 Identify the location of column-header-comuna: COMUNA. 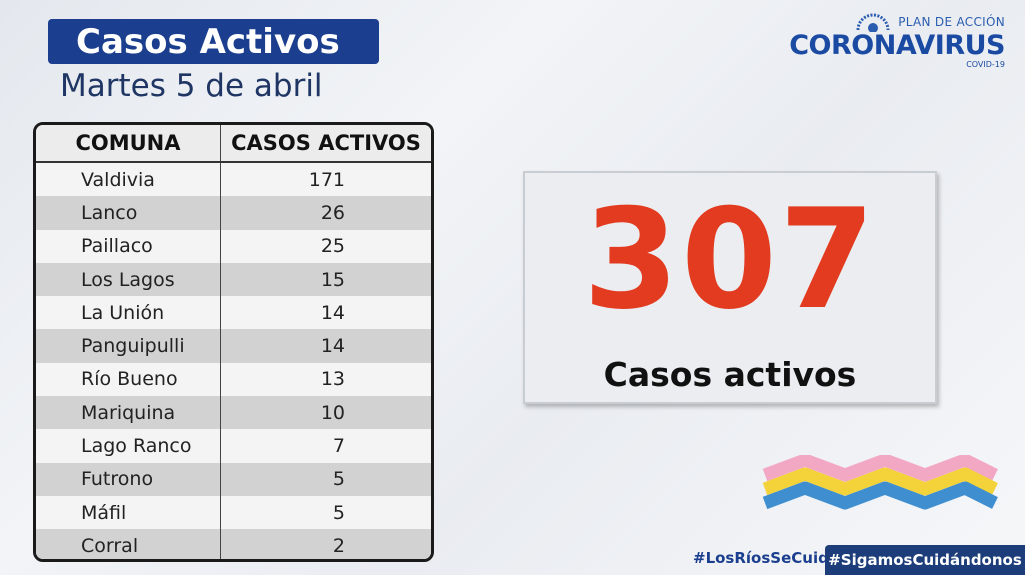
(128, 144).